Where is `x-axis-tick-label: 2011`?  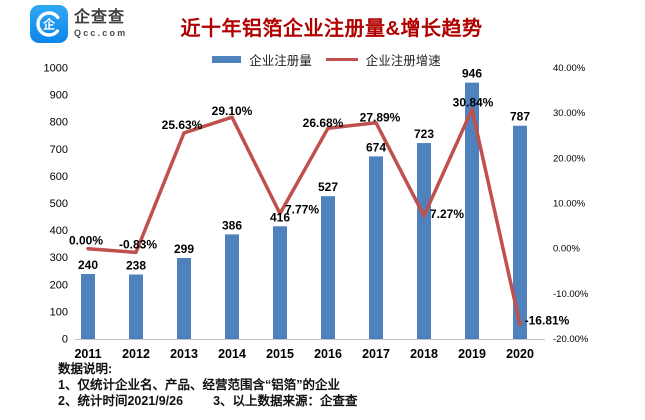
x-axis-tick-label: 2011 is located at coordinates (87, 354).